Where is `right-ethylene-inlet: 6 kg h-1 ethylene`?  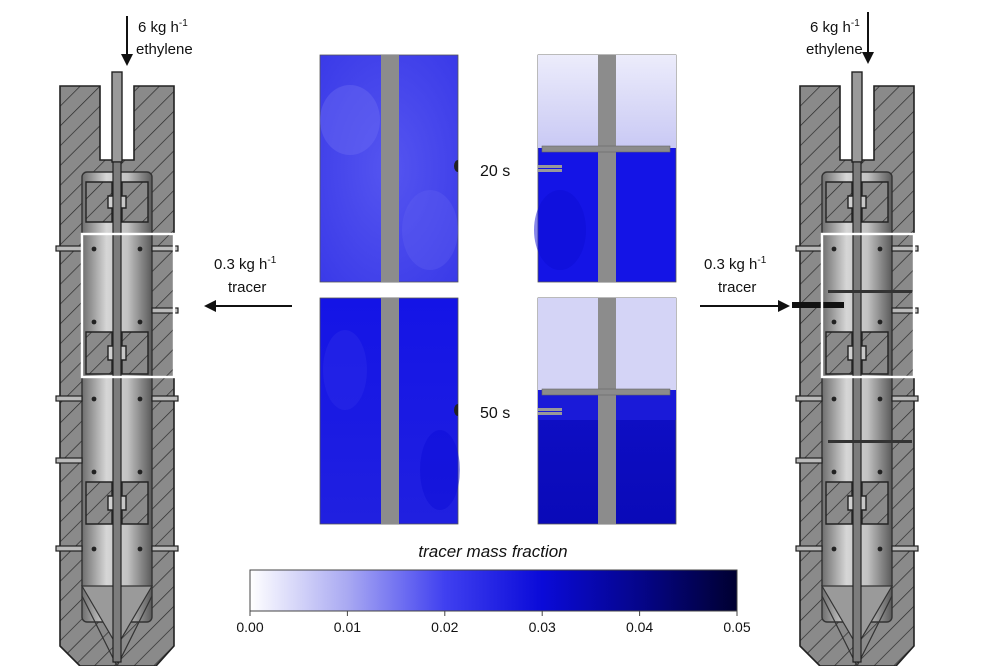 right-ethylene-inlet: 6 kg h-1 ethylene is located at coordinates (840, 38).